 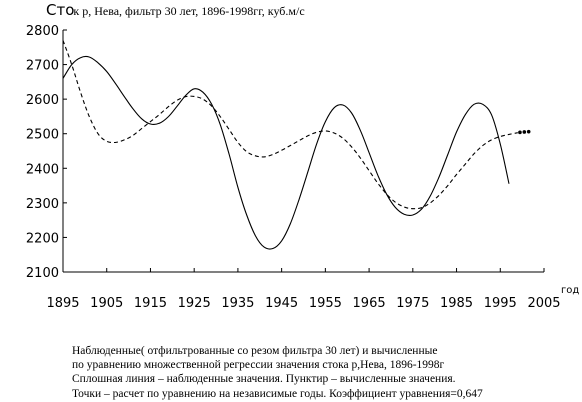 I want to click on y-axis-ticks: 2100 2200 2300 2400 2500 2600 2700 2800, so click(x=46, y=152).